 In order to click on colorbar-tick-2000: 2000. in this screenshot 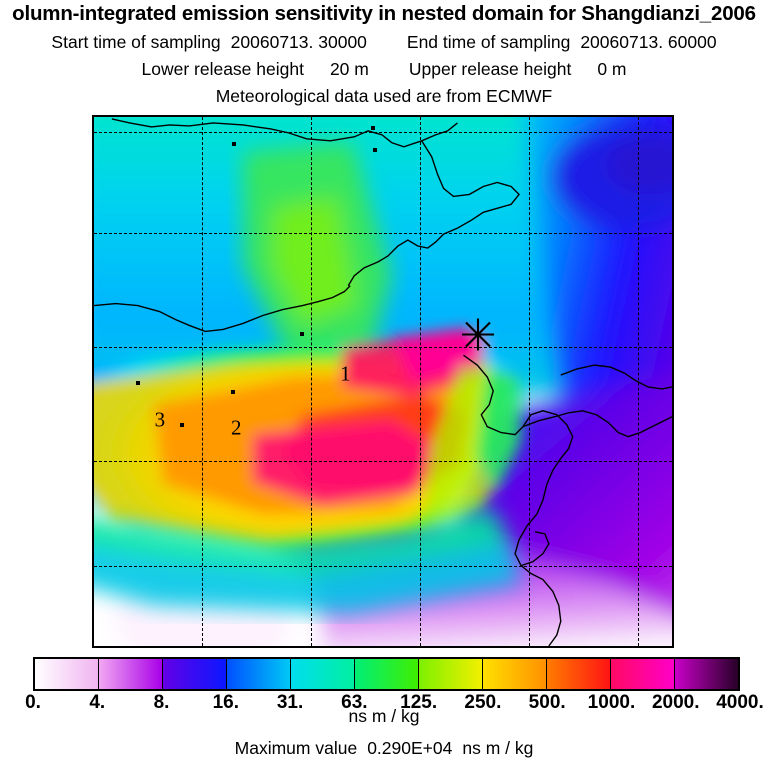, I will do `click(675, 702)`.